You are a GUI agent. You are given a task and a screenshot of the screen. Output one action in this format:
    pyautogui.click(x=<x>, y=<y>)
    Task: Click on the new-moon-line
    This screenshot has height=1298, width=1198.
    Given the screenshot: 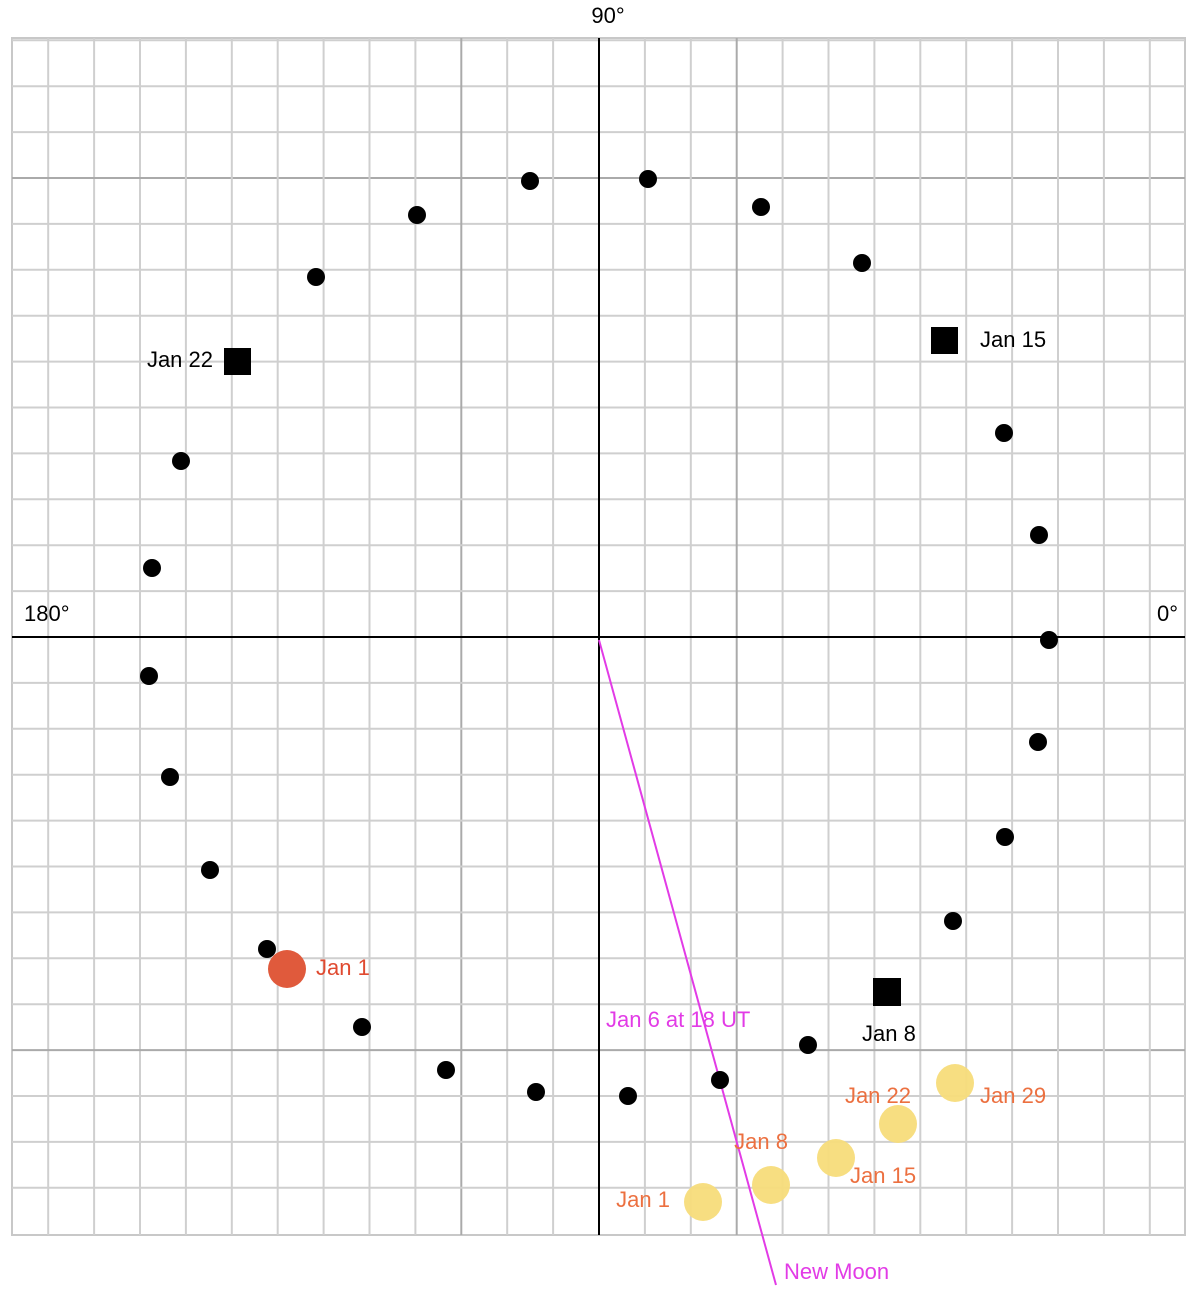 What is the action you would take?
    pyautogui.click(x=687, y=962)
    